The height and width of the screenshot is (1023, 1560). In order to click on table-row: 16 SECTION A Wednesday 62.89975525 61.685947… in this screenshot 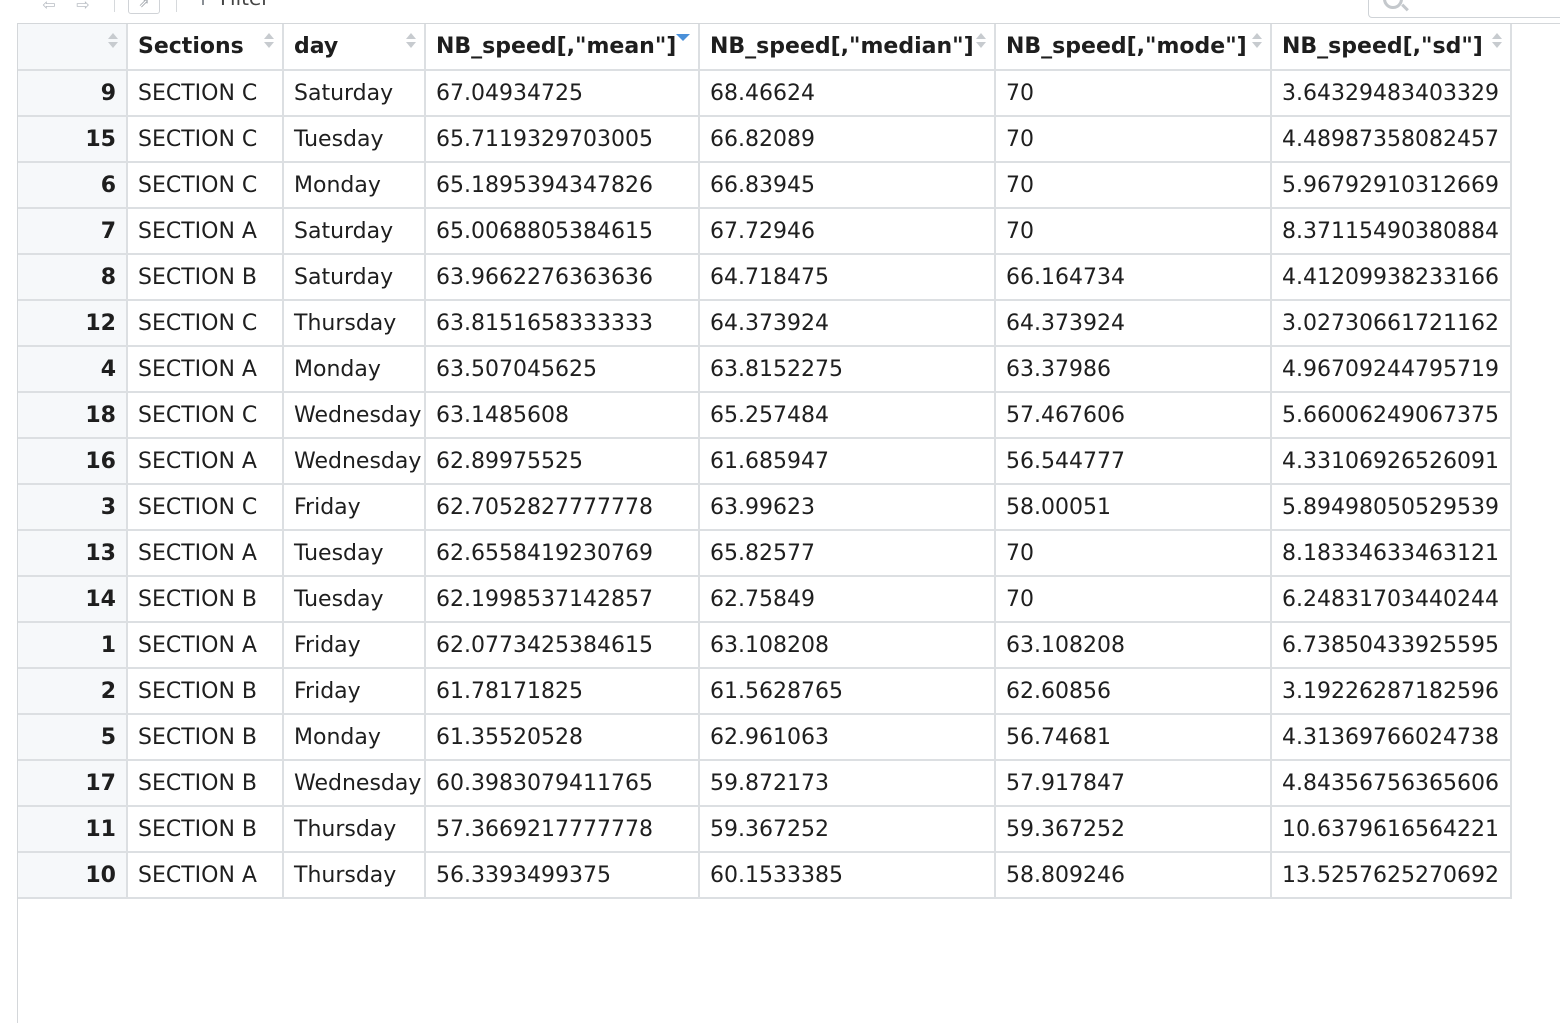, I will do `click(765, 461)`.